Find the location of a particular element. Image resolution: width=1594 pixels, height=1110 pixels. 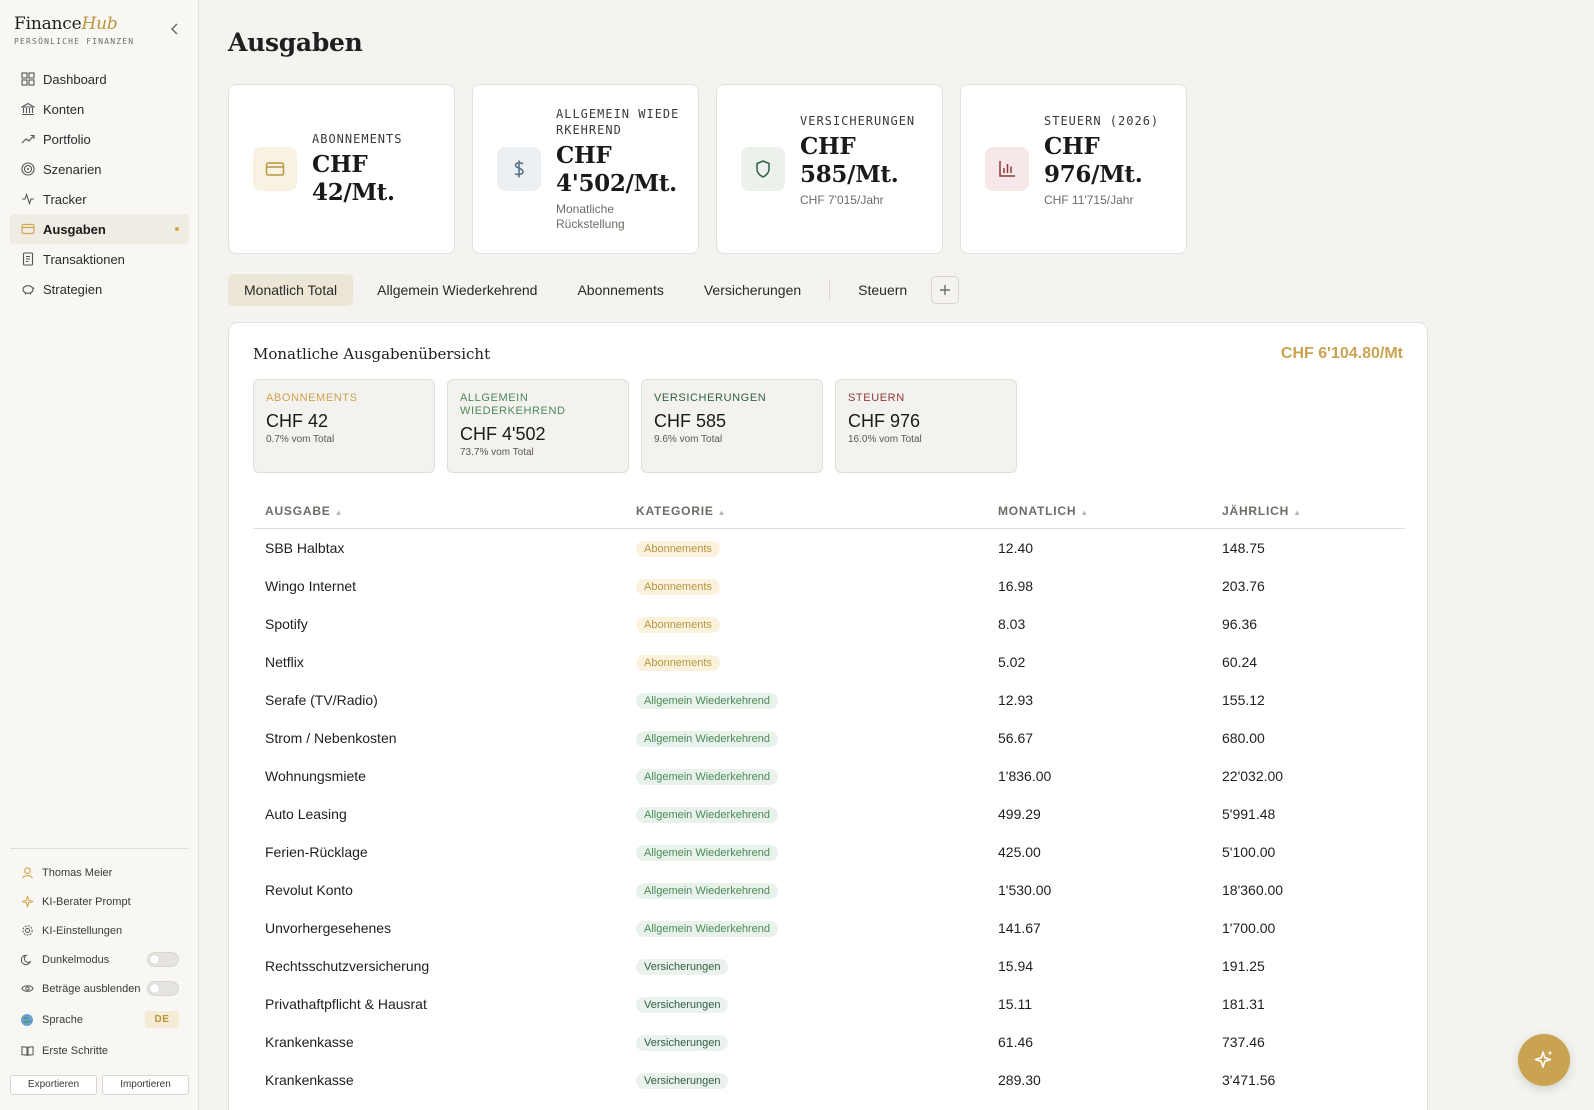

language-row: Sprache DE is located at coordinates (99, 1019).